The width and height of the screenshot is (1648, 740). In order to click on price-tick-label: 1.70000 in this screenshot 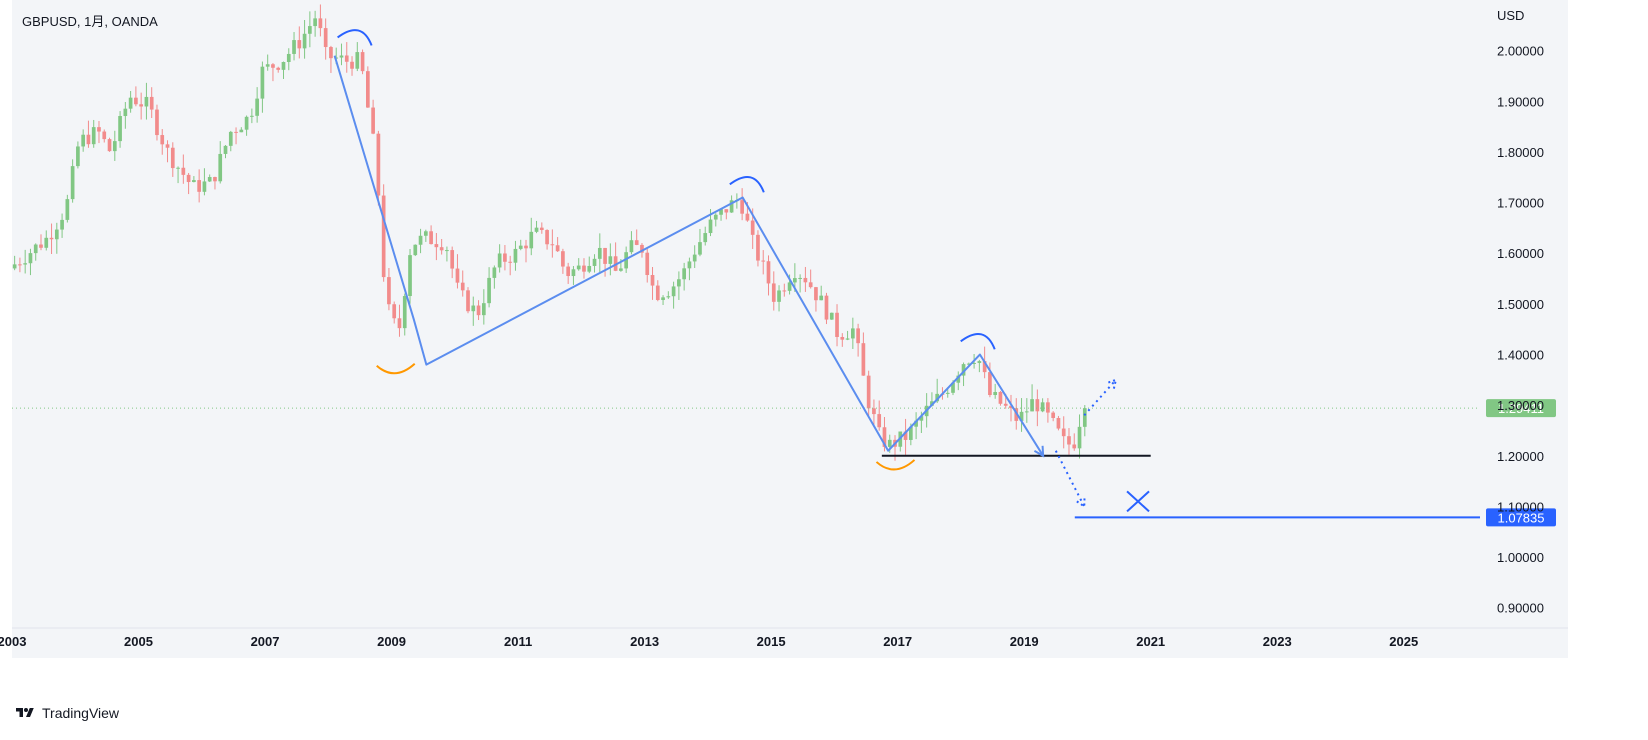, I will do `click(1520, 203)`.